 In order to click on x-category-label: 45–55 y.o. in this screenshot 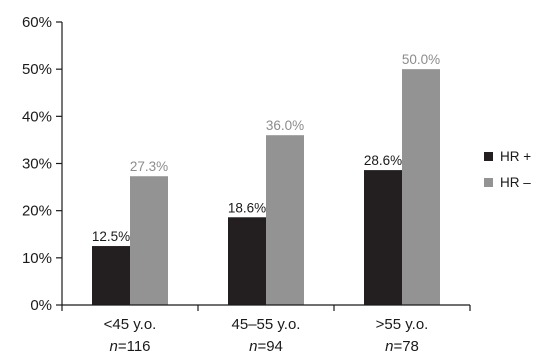, I will do `click(266, 324)`.